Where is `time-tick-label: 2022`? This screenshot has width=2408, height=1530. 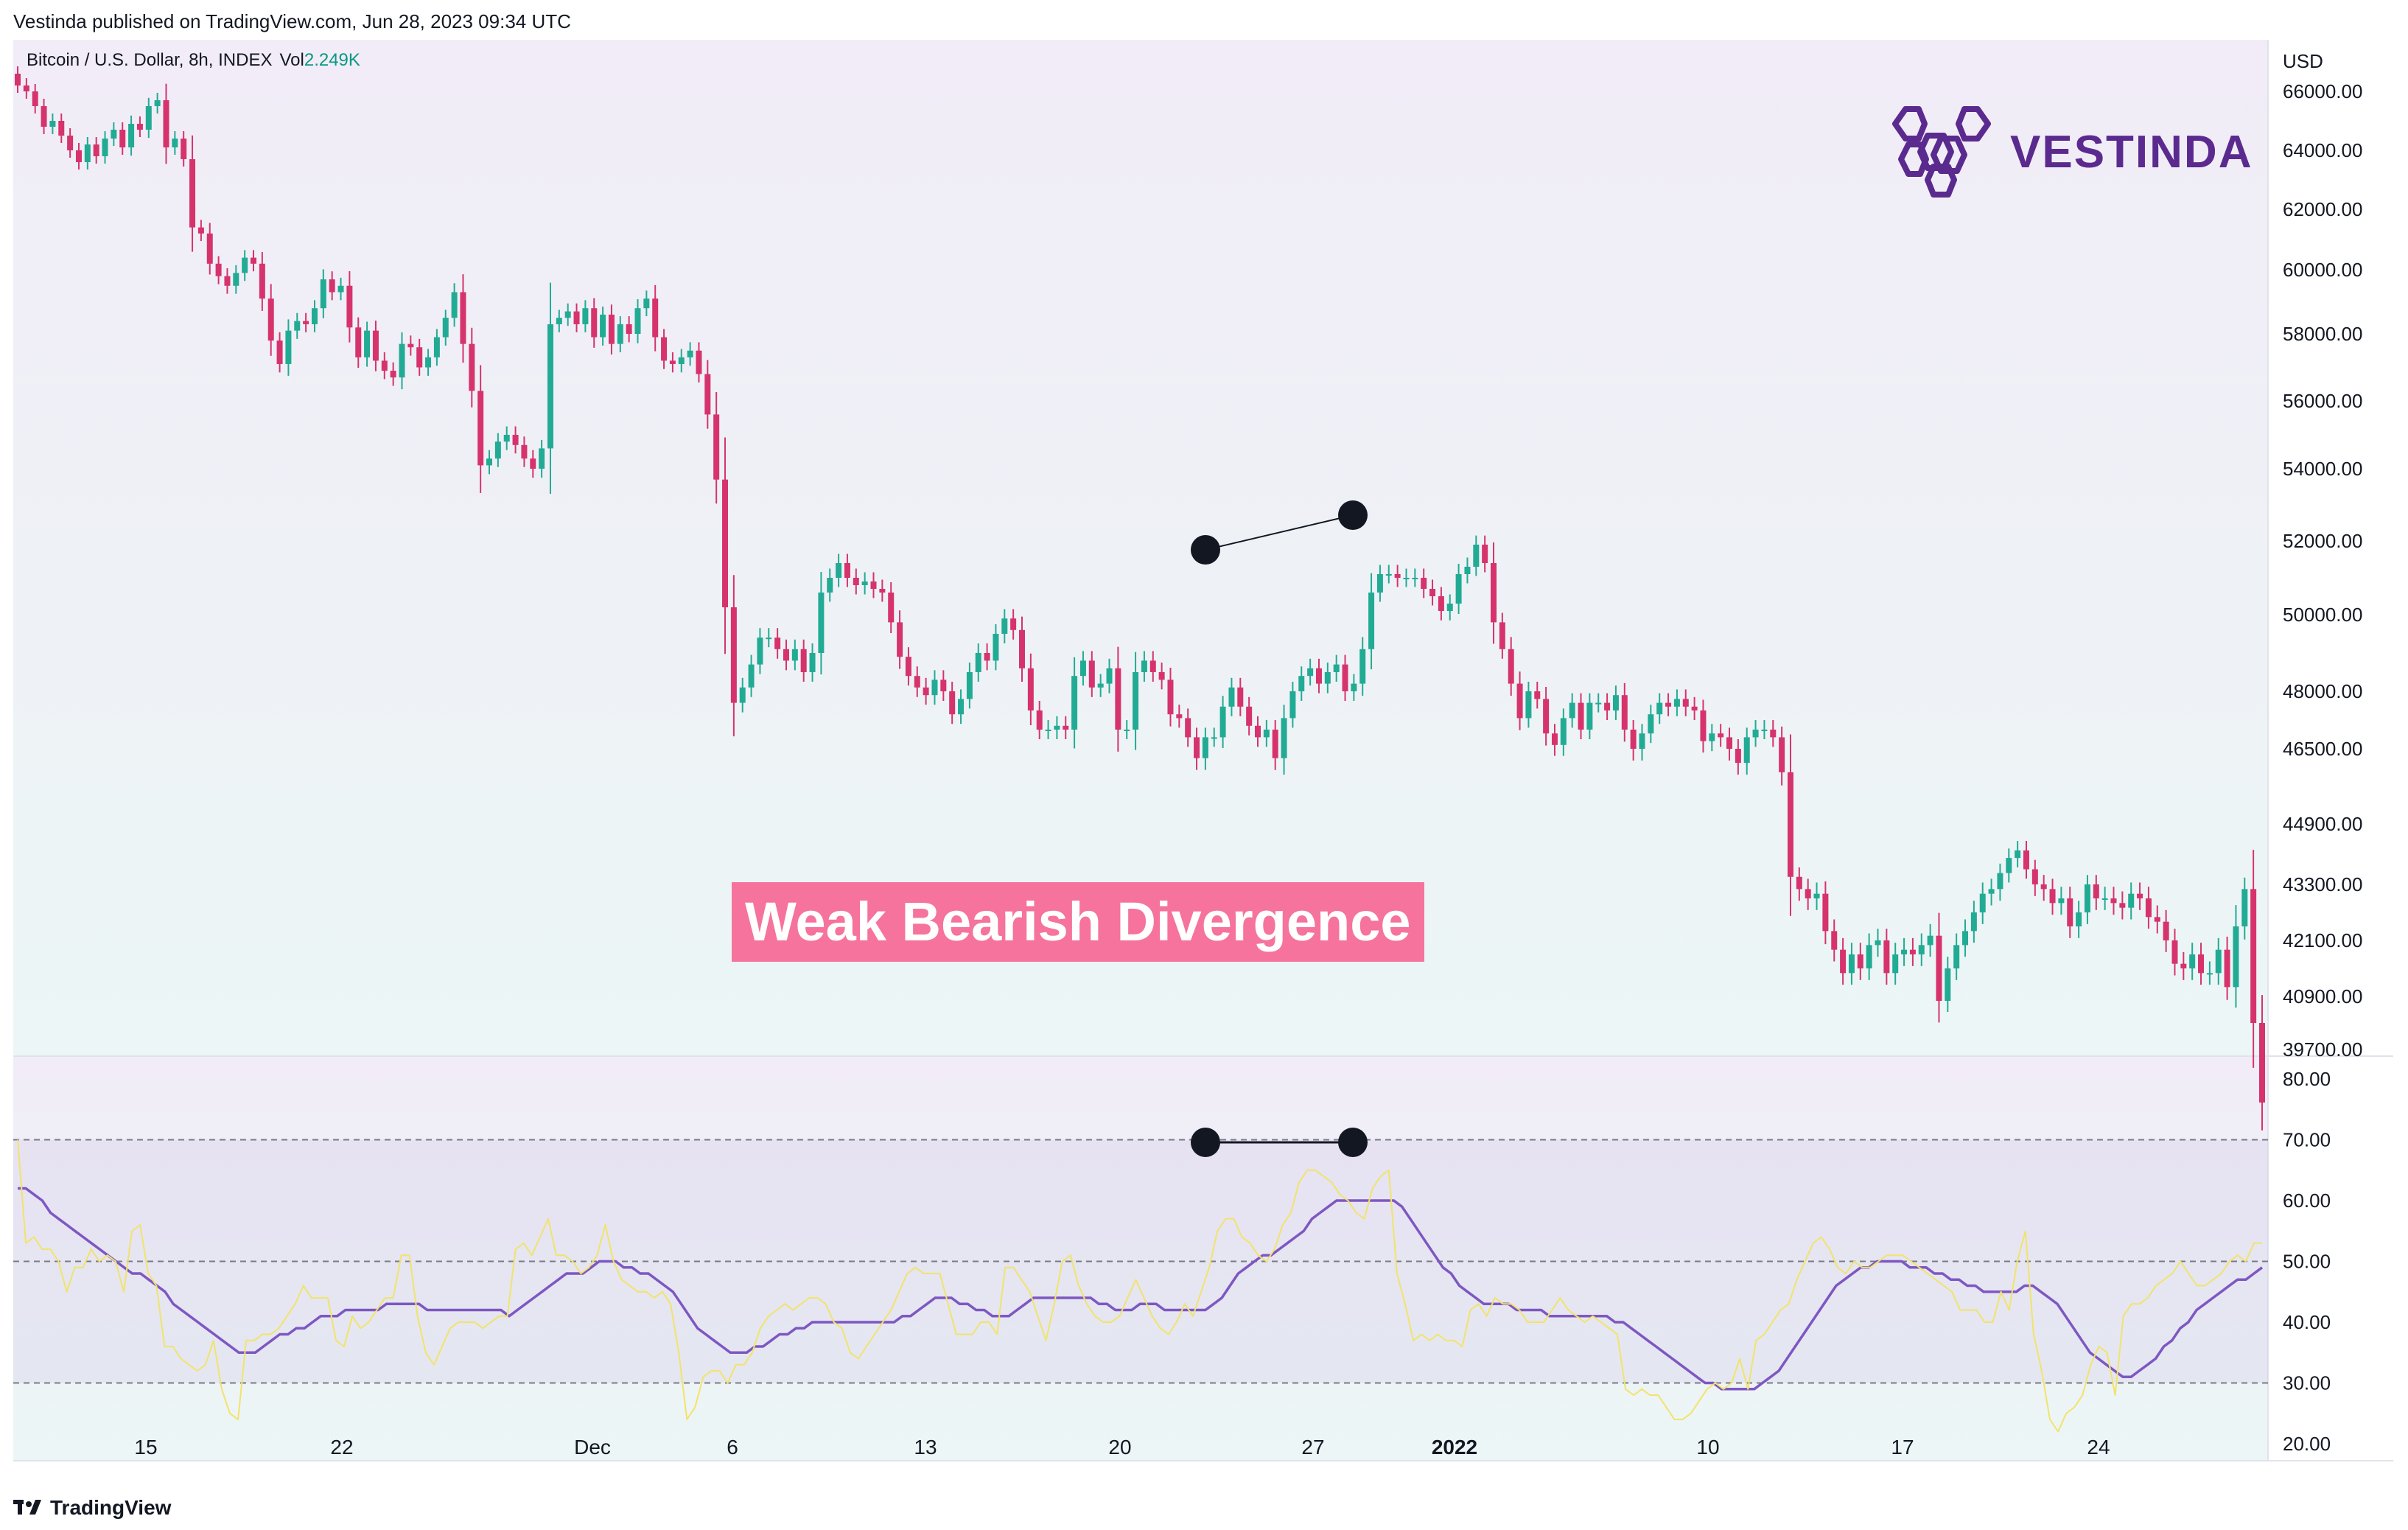
time-tick-label: 2022 is located at coordinates (1454, 1448).